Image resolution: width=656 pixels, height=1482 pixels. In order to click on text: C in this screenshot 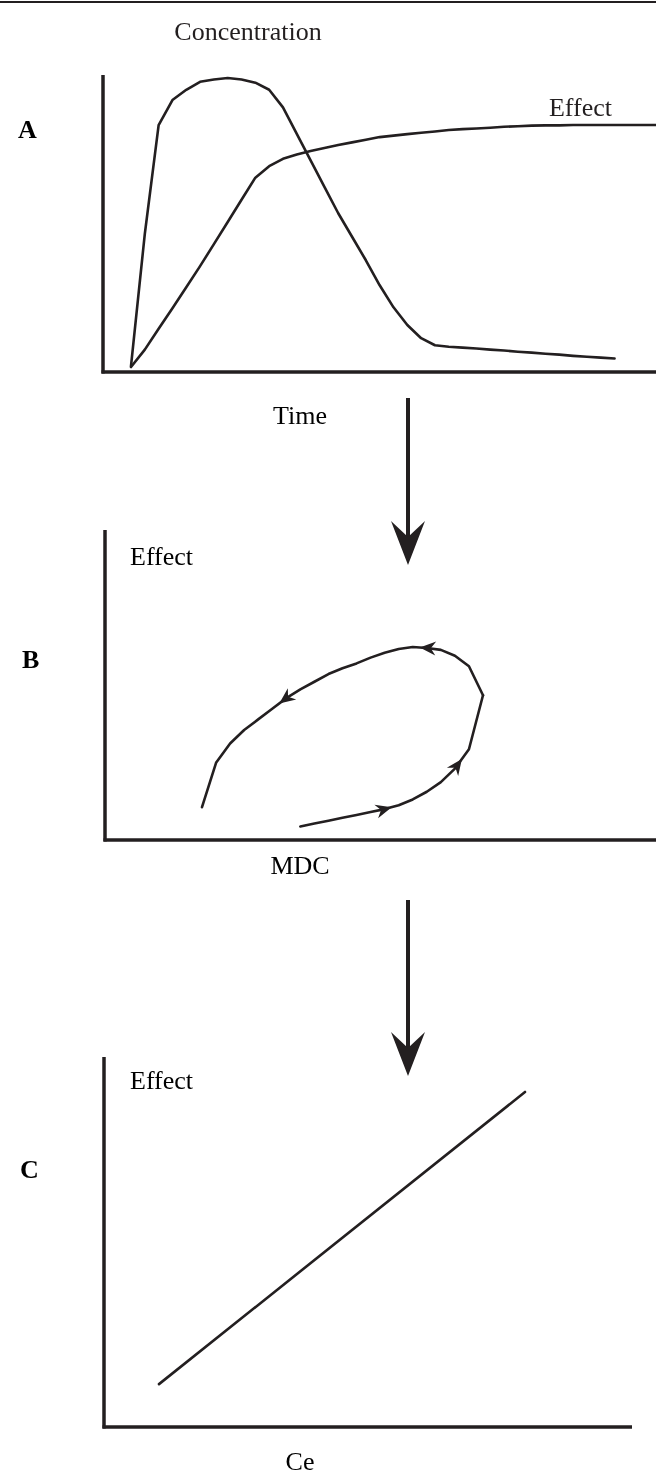, I will do `click(29, 1169)`.